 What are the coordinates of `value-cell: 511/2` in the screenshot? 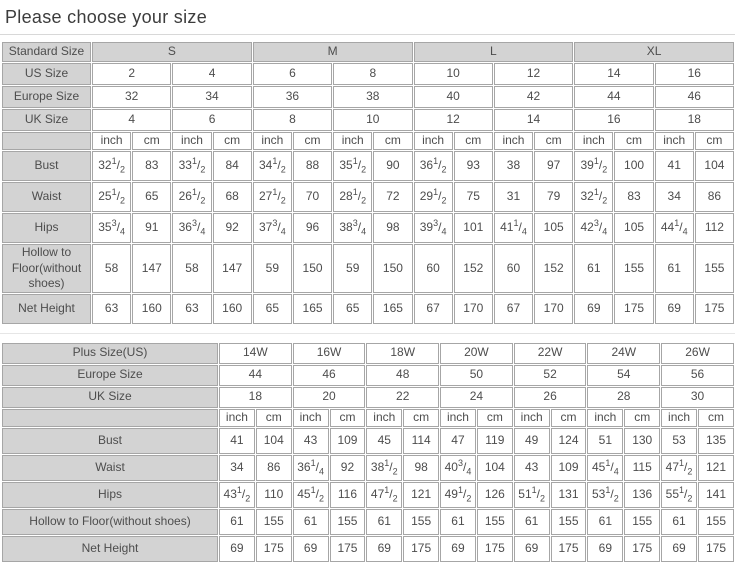 It's located at (531, 494).